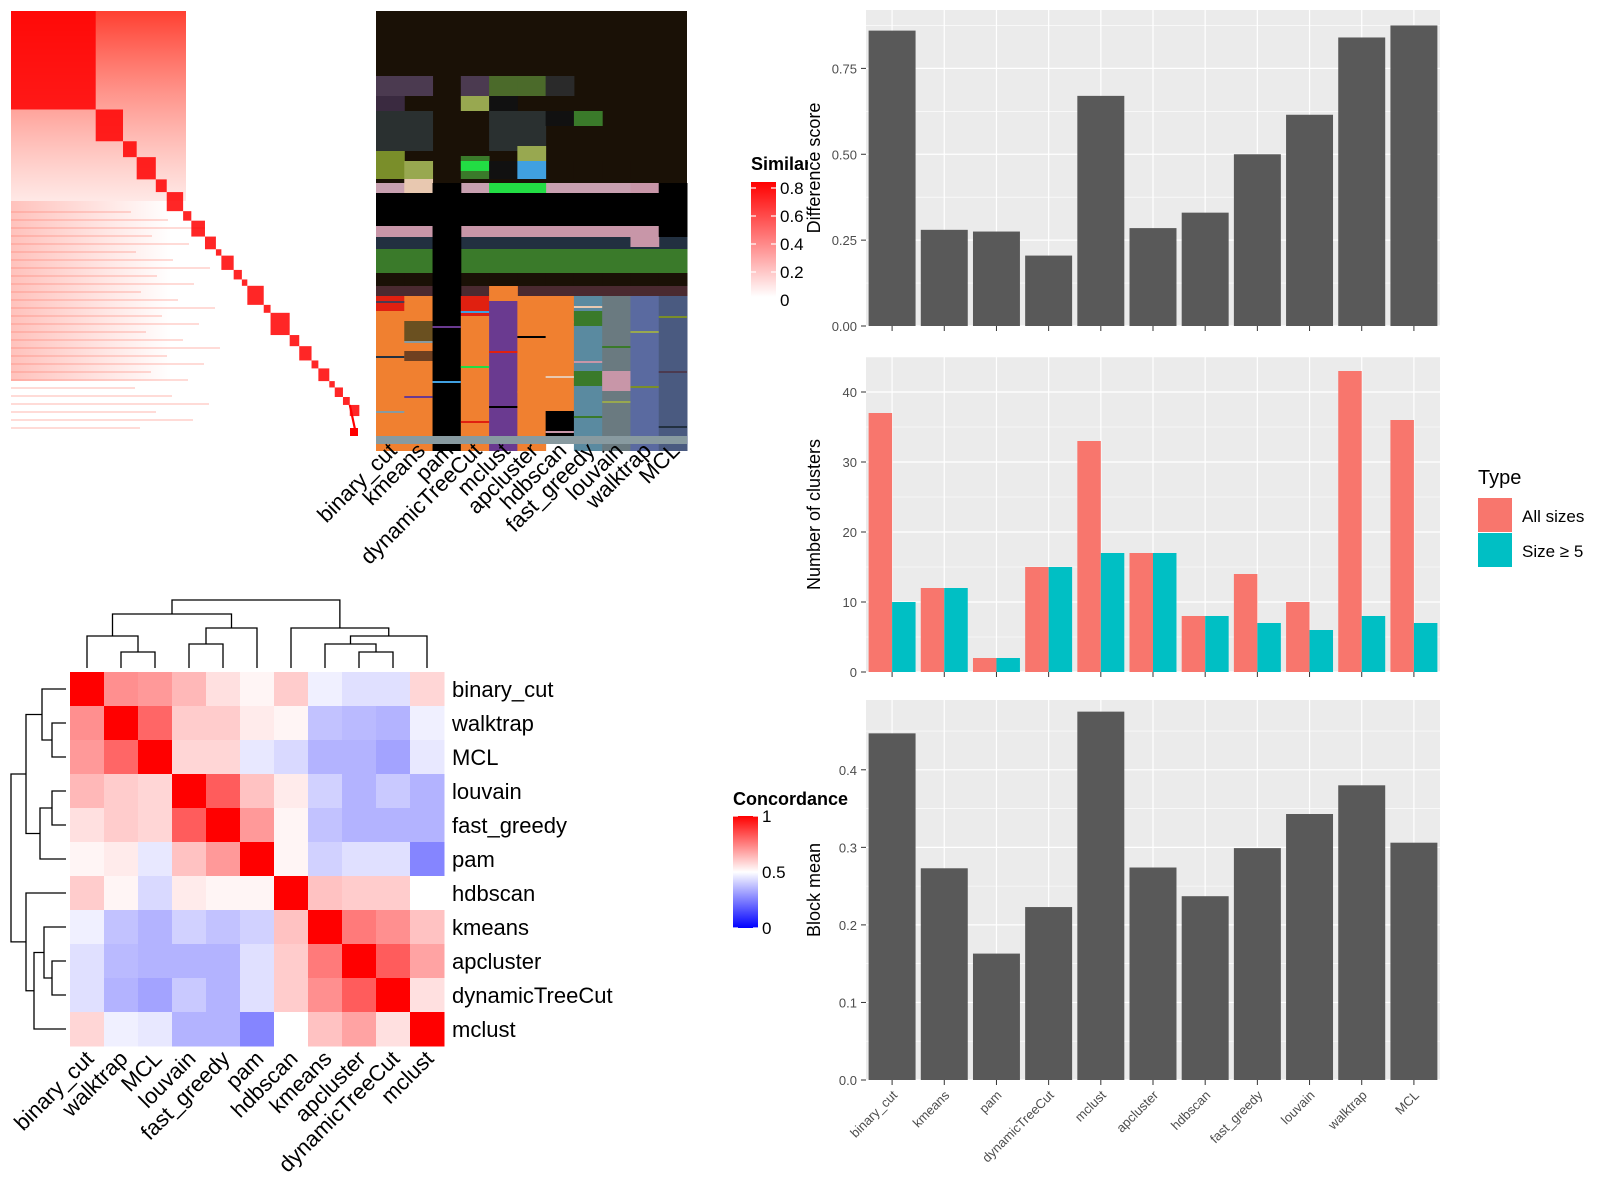 The image size is (1600, 1200). What do you see at coordinates (784, 300) in the screenshot?
I see `colorbar-tick-label: 0` at bounding box center [784, 300].